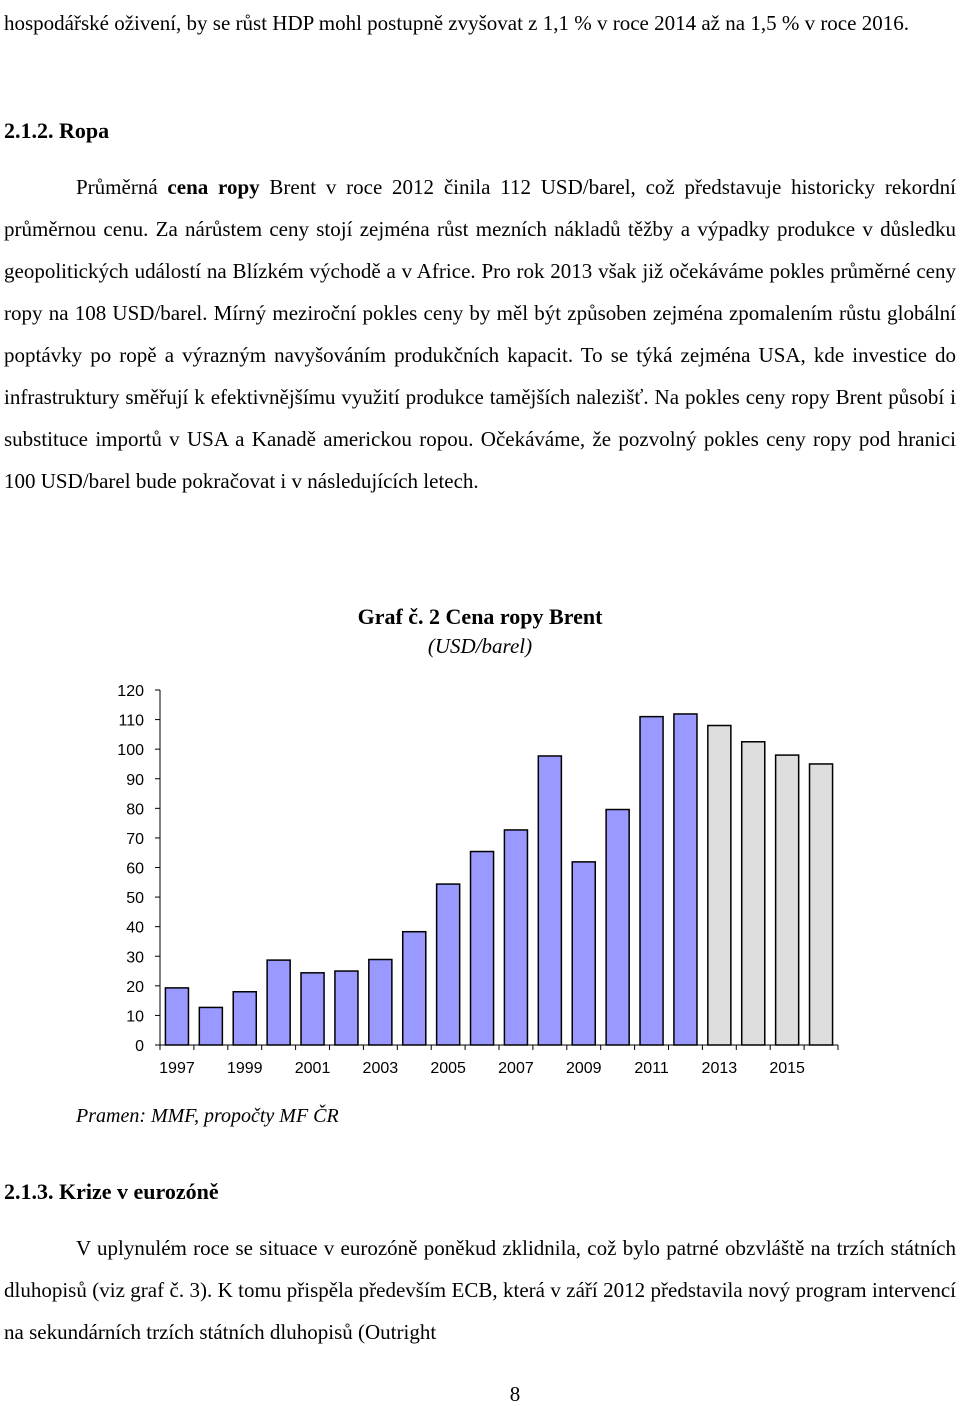 The image size is (960, 1406). What do you see at coordinates (131, 721) in the screenshot?
I see `y-tick-label: 110` at bounding box center [131, 721].